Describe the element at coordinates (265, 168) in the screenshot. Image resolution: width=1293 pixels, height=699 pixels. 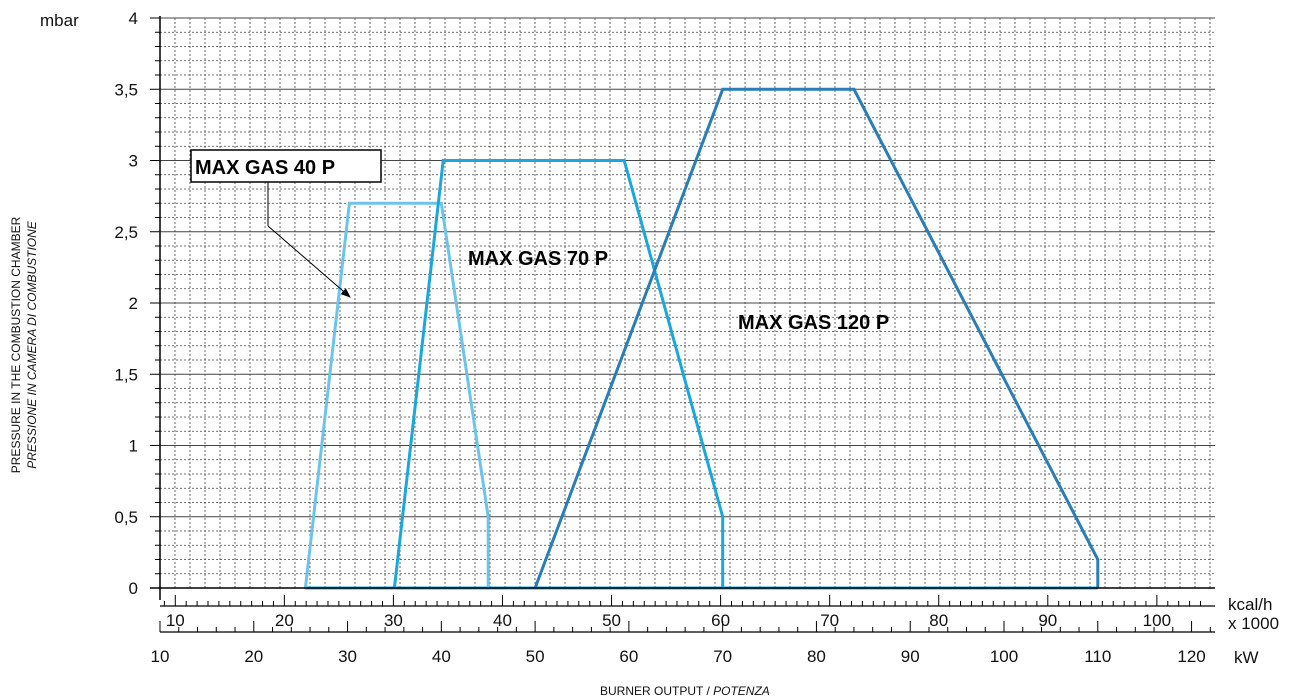
I see `series-label-1: MAX GAS 40 P` at that location.